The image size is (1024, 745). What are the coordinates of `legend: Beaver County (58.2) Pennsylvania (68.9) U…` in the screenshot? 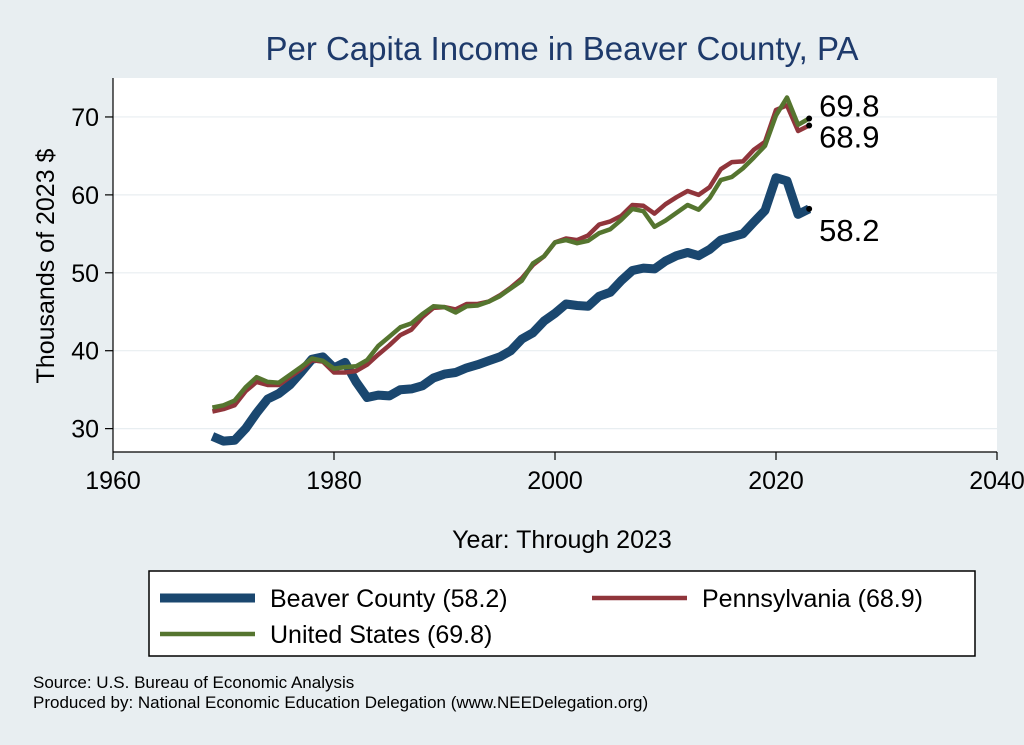 It's located at (562, 613).